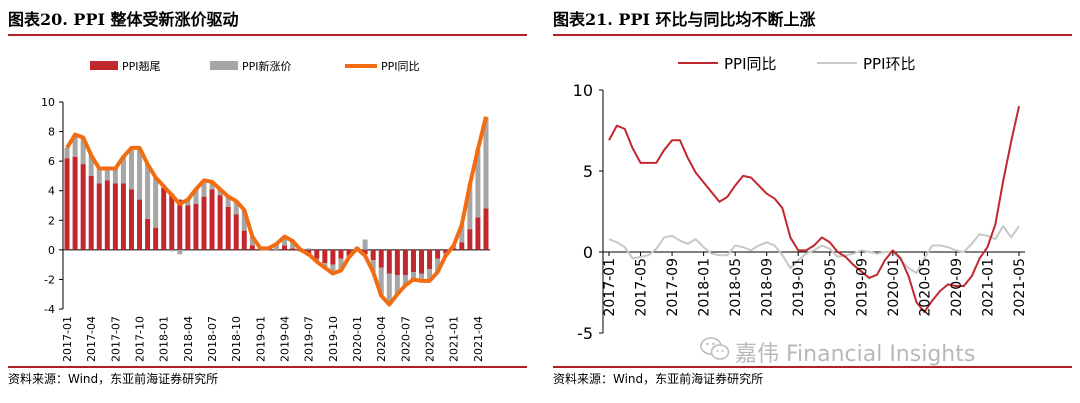  Describe the element at coordinates (957, 287) in the screenshot. I see `x-tick-label: 2020-09` at that location.